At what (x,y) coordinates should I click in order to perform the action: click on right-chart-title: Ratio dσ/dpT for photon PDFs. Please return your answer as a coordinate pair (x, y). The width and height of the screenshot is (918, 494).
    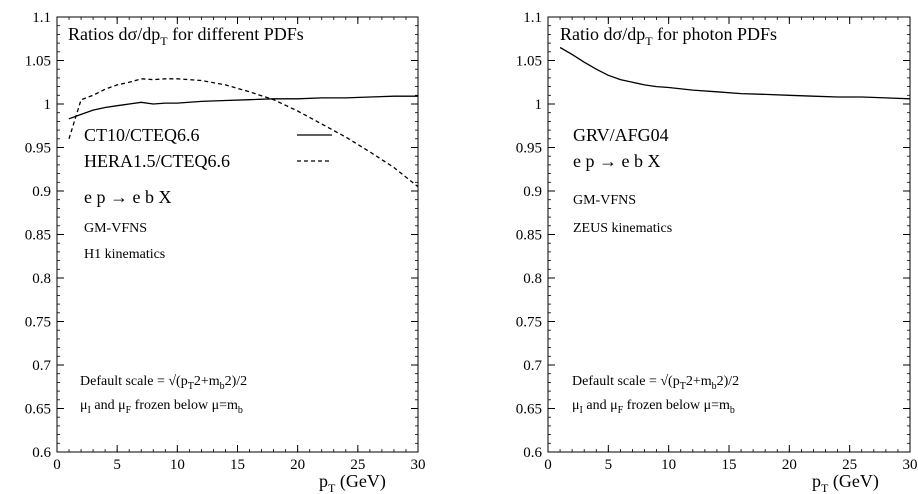
    Looking at the image, I should click on (668, 36).